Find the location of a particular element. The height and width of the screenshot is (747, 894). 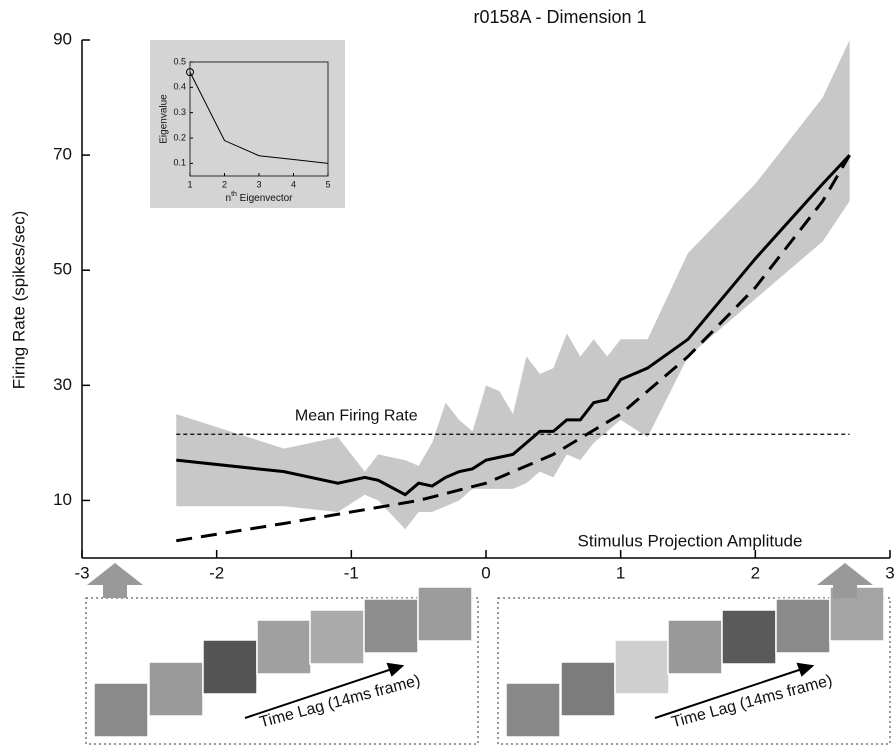

annotation: Stimulus Projection Amplitude is located at coordinates (690, 540).